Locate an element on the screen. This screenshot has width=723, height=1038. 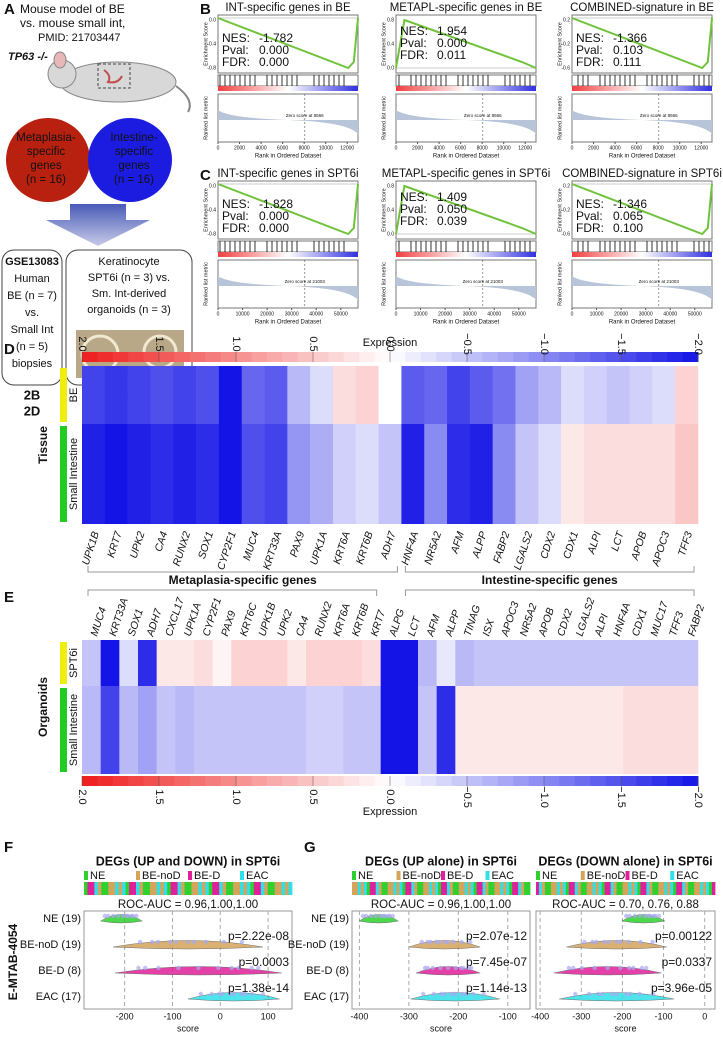
x-tick-label: -400 is located at coordinates (359, 1016).